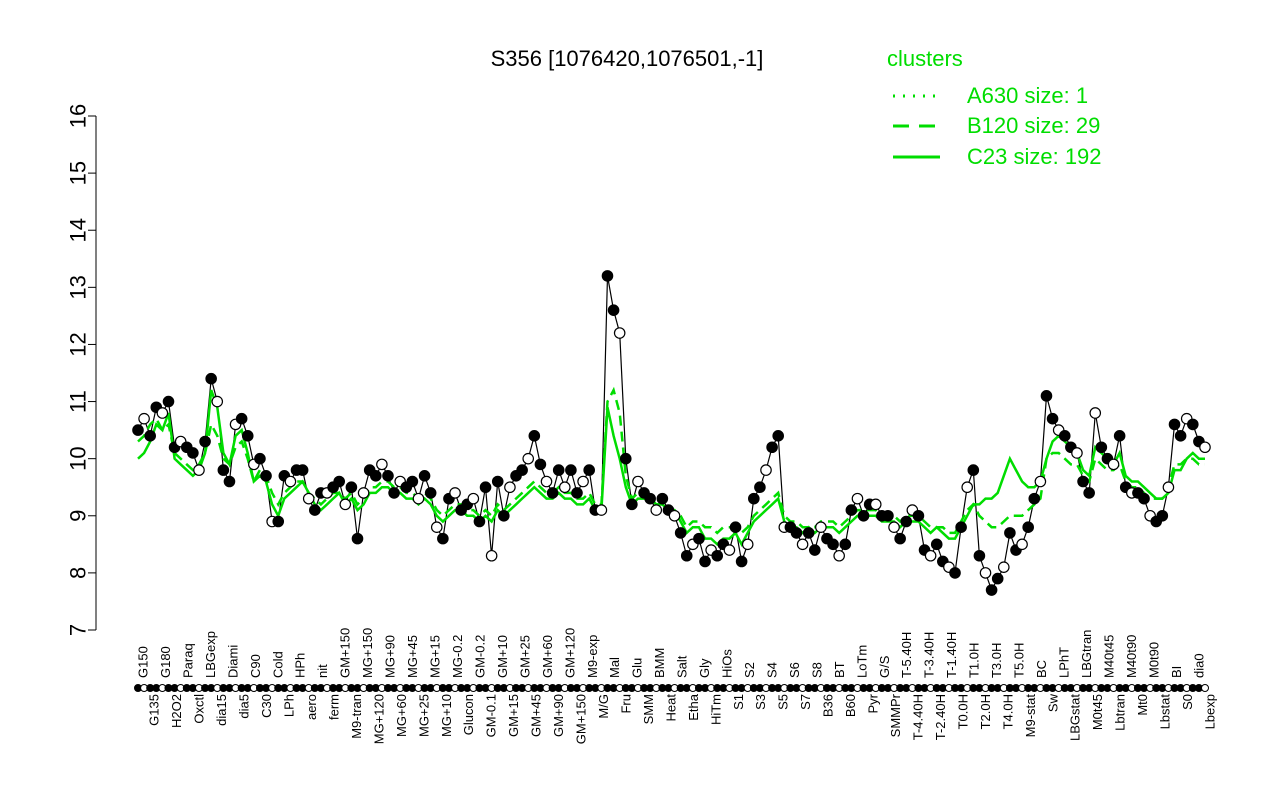 This screenshot has width=1280, height=800. I want to click on x-tick-label: C30, so click(266, 706).